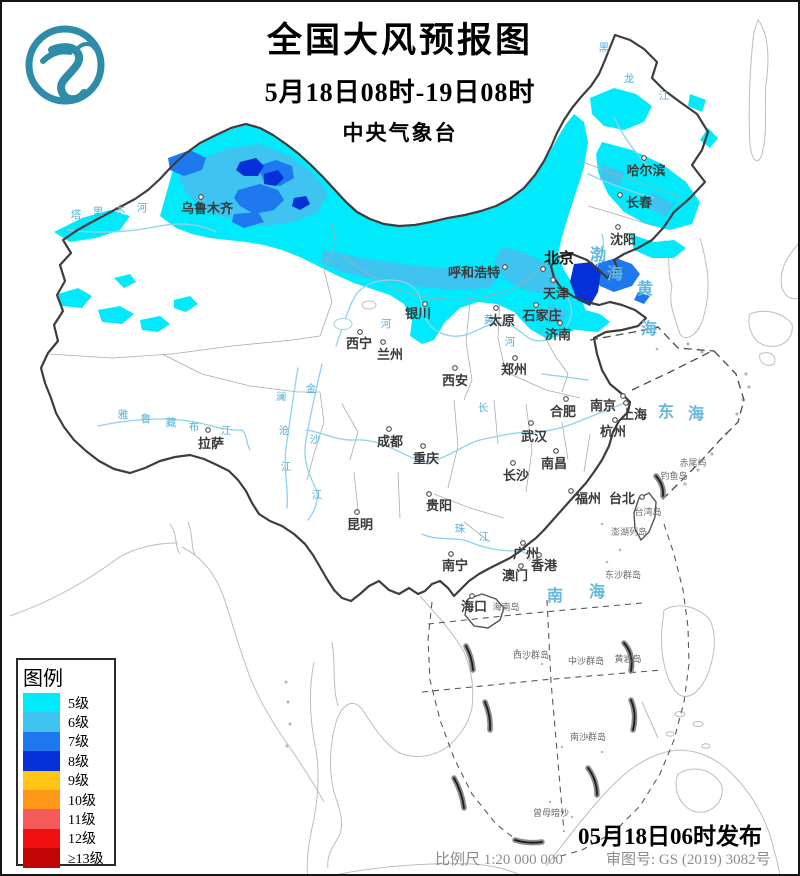 The height and width of the screenshot is (876, 800). What do you see at coordinates (360, 524) in the screenshot?
I see `city-label: 昆明` at bounding box center [360, 524].